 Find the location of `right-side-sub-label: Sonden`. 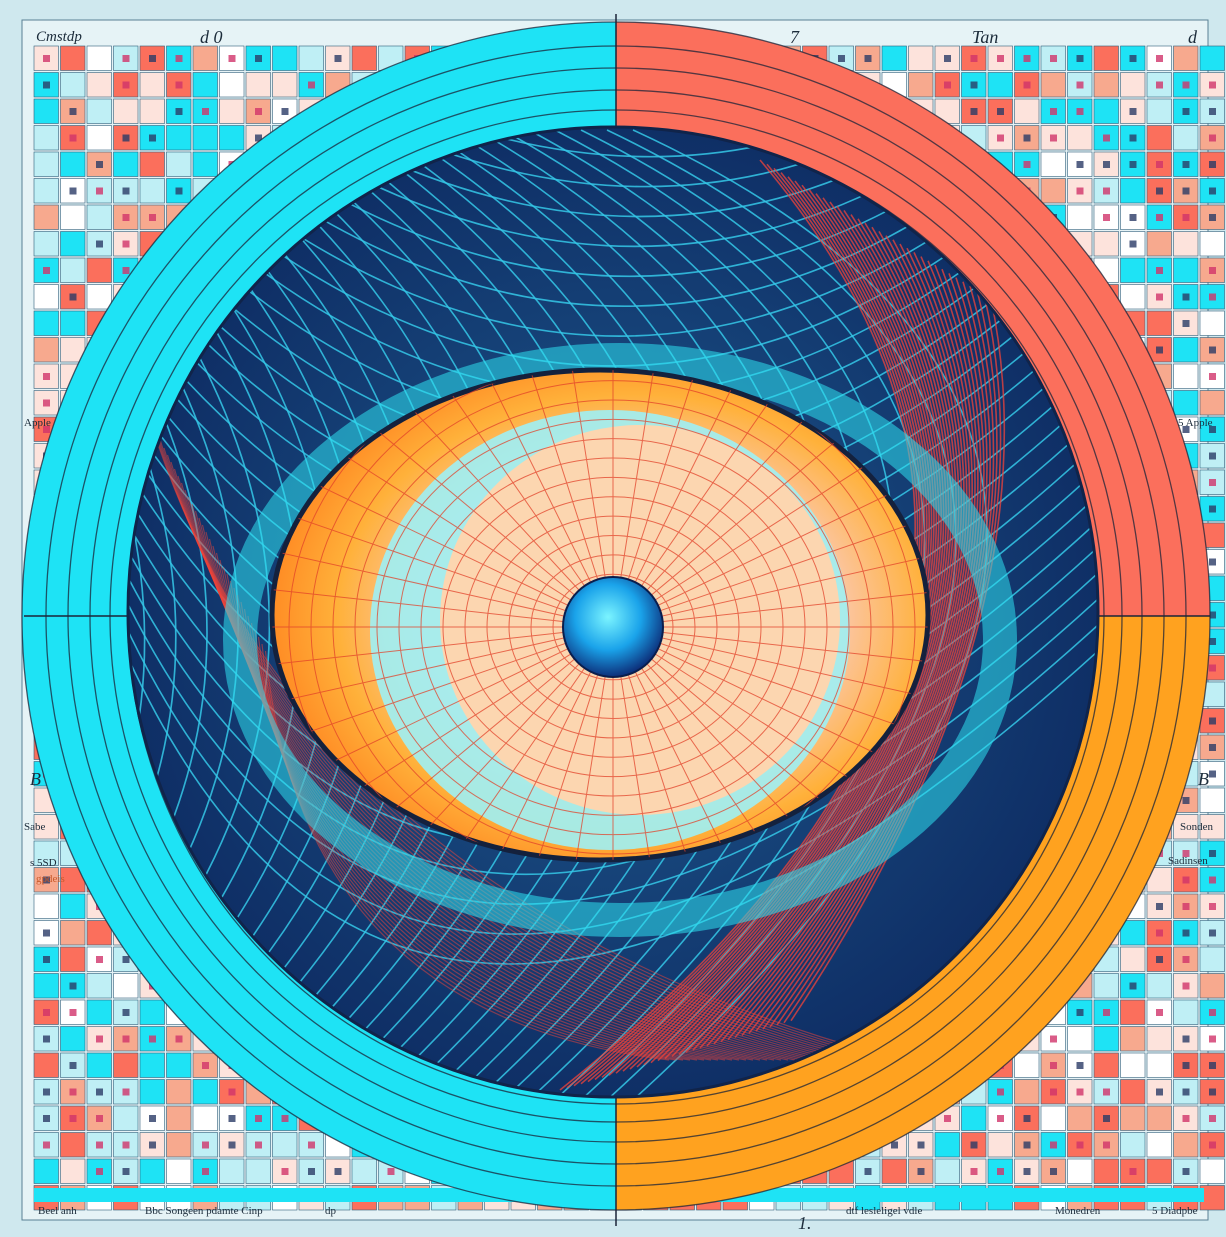

right-side-sub-label: Sonden is located at coordinates (1196, 827).